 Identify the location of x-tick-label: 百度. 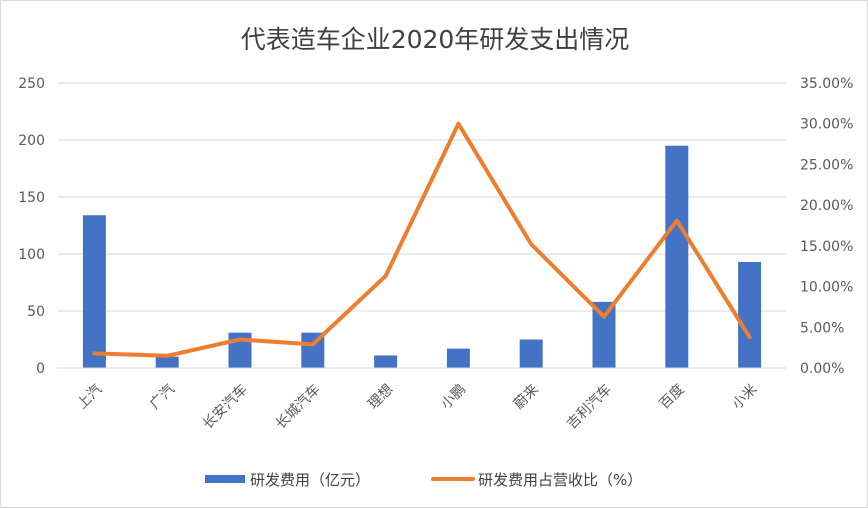
(672, 397).